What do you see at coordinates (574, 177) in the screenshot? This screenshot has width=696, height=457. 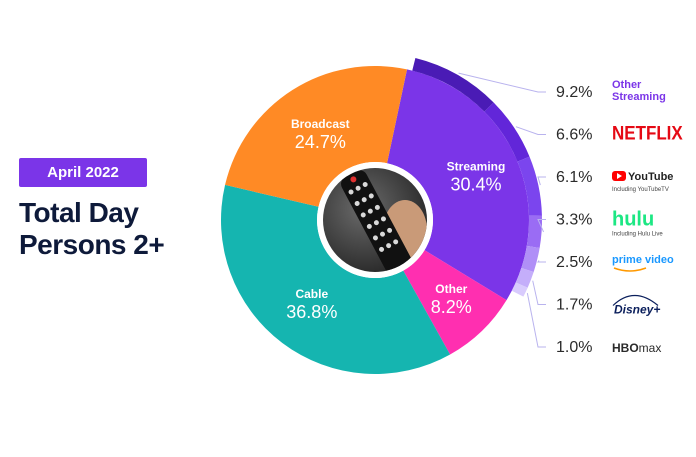 I see `pct-youtube: 6.1%` at bounding box center [574, 177].